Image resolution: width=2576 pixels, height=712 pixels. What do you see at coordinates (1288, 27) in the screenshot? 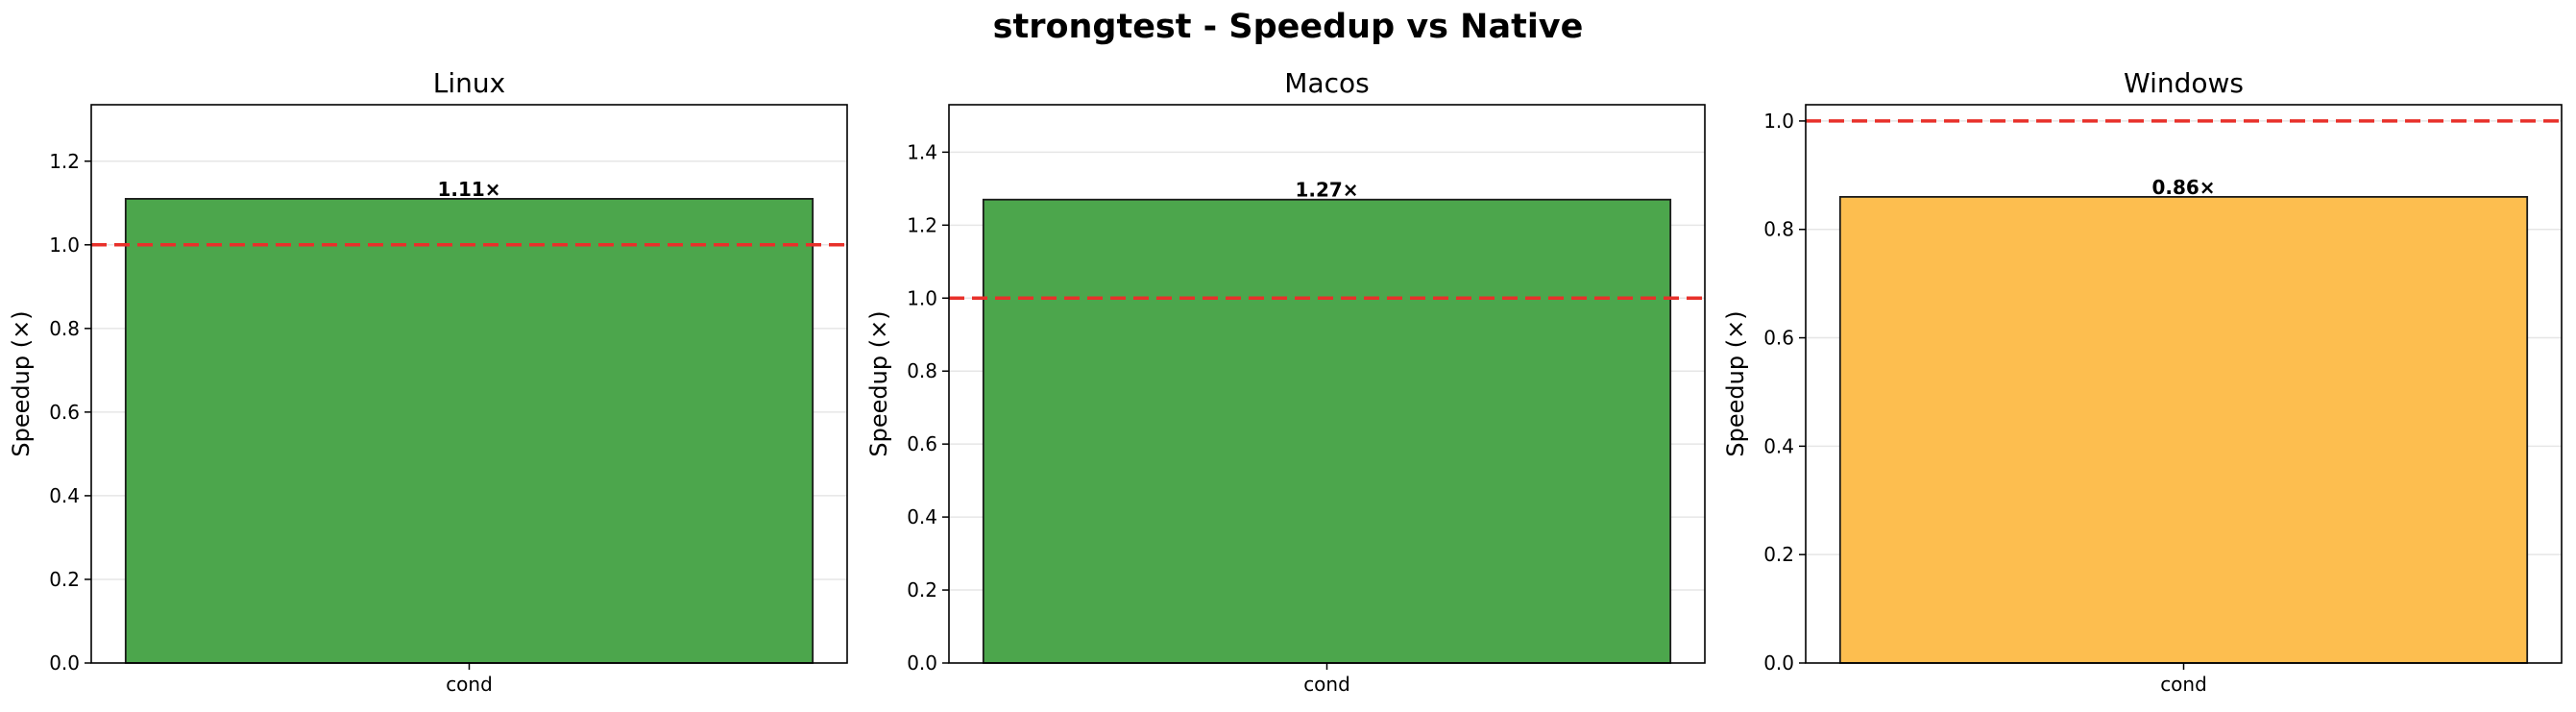
I see `figure-title: strongtest - Speedup vs Native` at bounding box center [1288, 27].